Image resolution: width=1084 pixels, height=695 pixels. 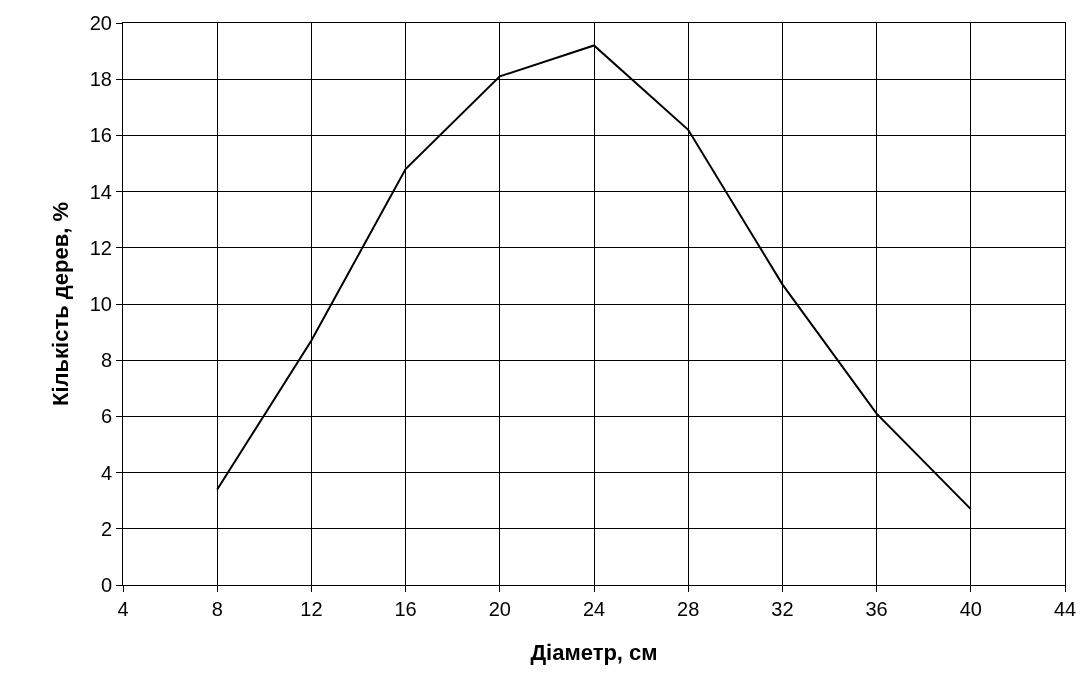 What do you see at coordinates (106, 472) in the screenshot?
I see `y-tick-label: 4` at bounding box center [106, 472].